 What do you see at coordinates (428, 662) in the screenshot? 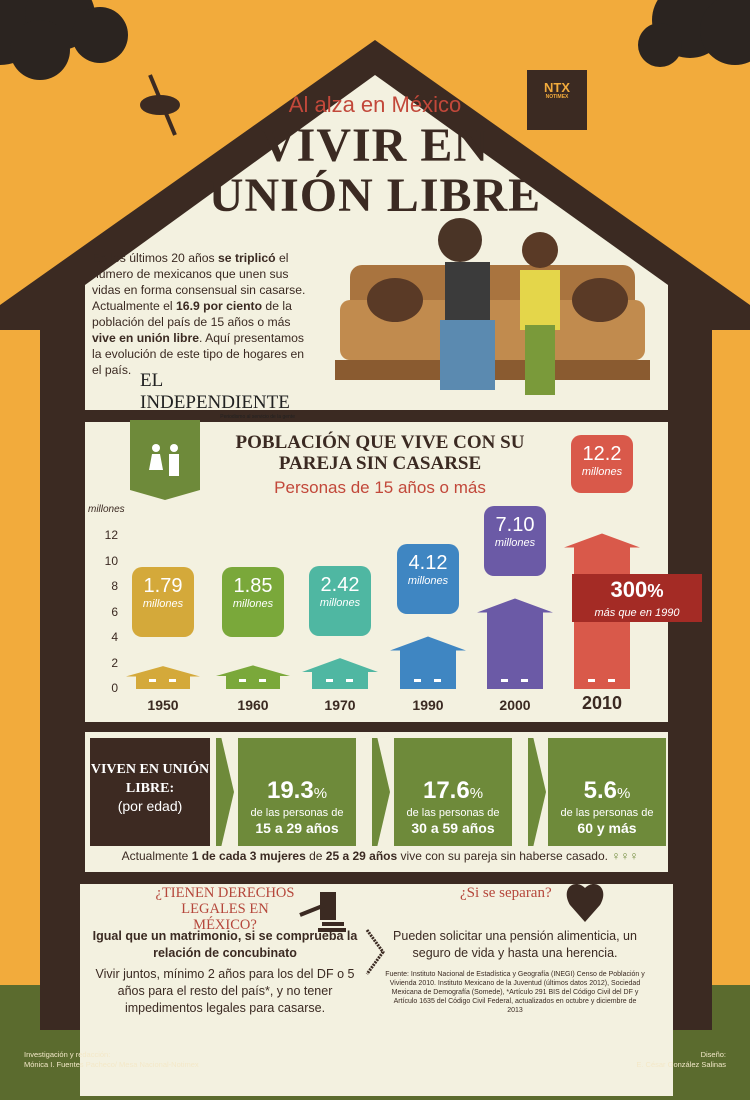
I see `bar-1990` at bounding box center [428, 662].